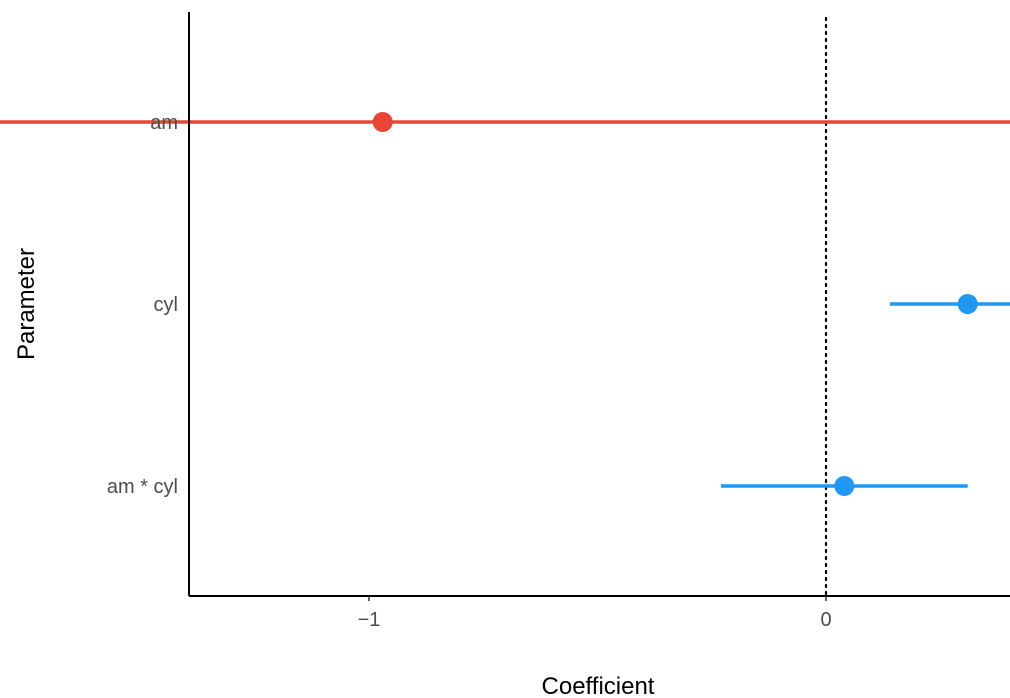 The width and height of the screenshot is (1010, 698). What do you see at coordinates (382, 122) in the screenshot?
I see `estimate-point-am` at bounding box center [382, 122].